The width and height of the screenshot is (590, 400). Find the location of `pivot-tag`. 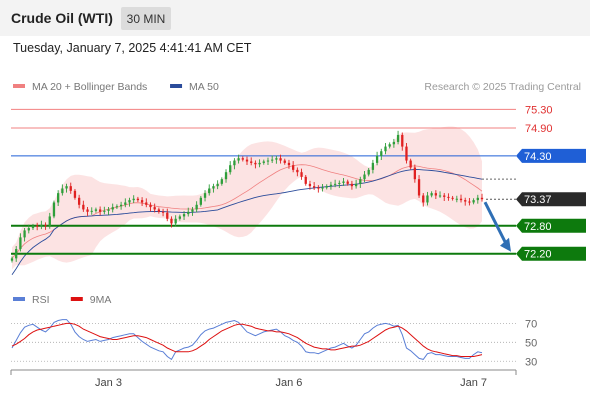

pivot-tag is located at coordinates (551, 155).